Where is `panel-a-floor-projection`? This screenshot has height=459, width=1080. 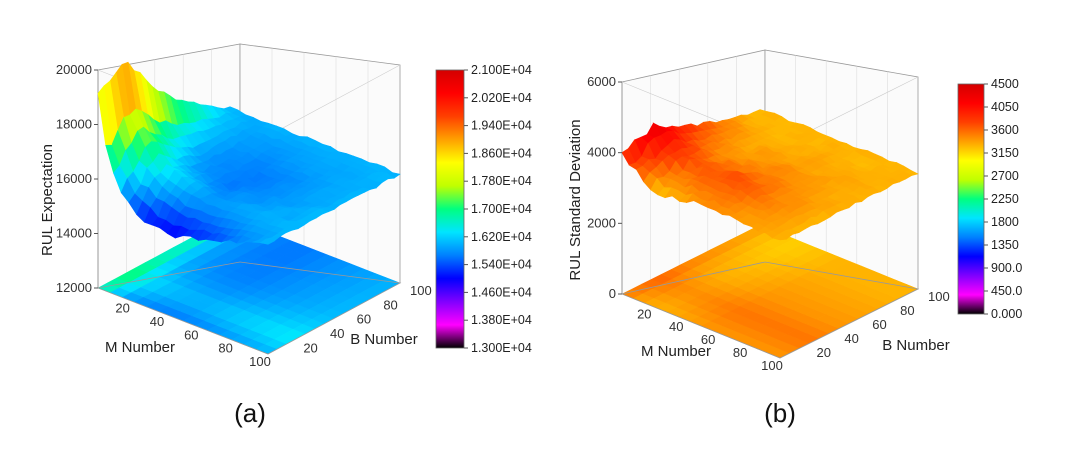
panel-a-floor-projection is located at coordinates (249, 285).